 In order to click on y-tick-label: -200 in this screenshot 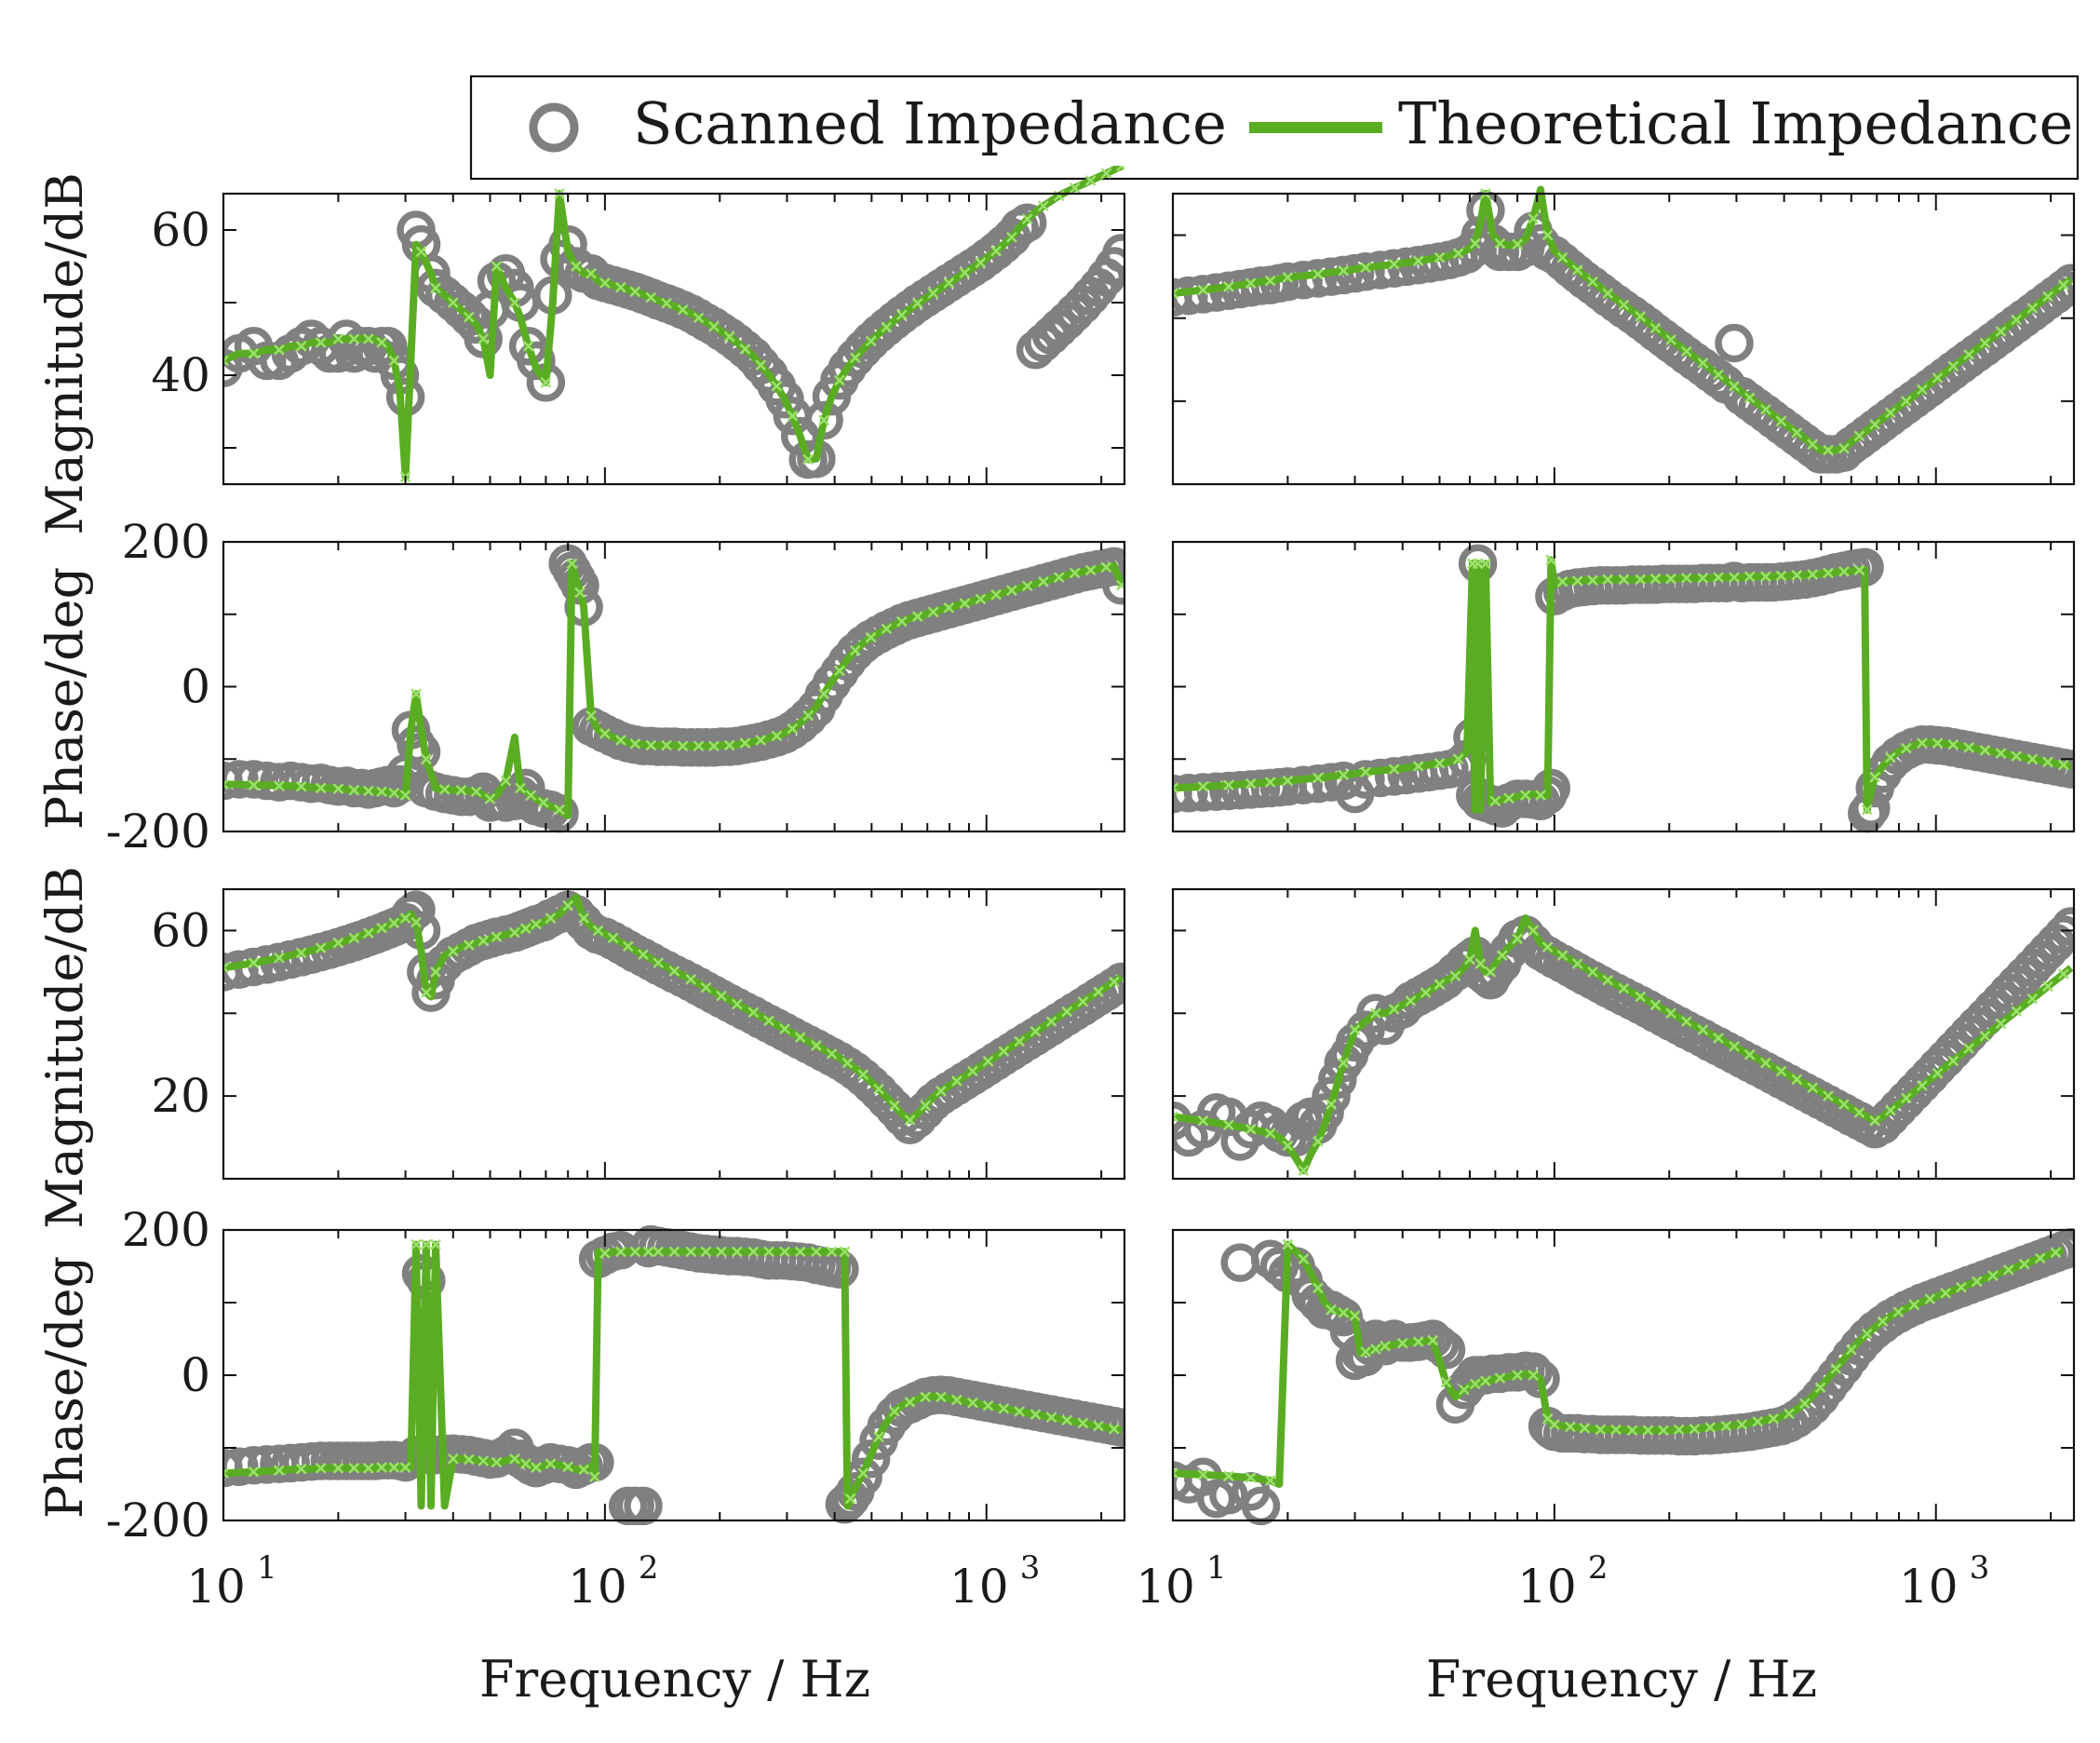, I will do `click(158, 831)`.